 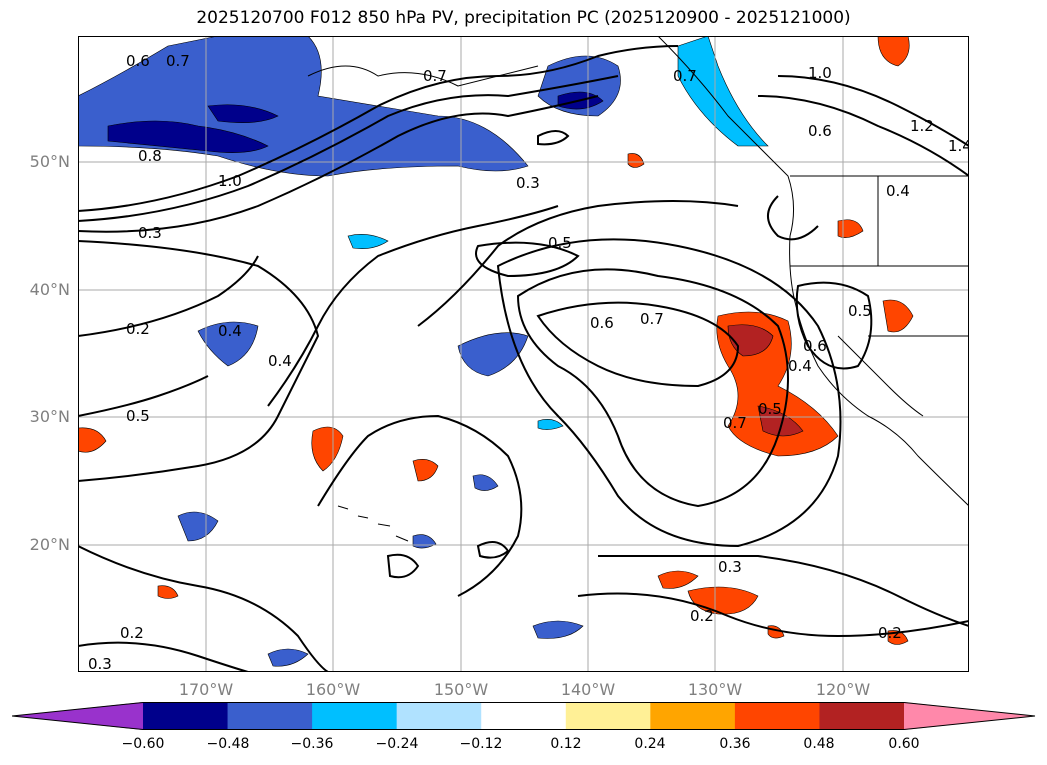 What do you see at coordinates (834, 325) in the screenshot?
I see `contour-l19` at bounding box center [834, 325].